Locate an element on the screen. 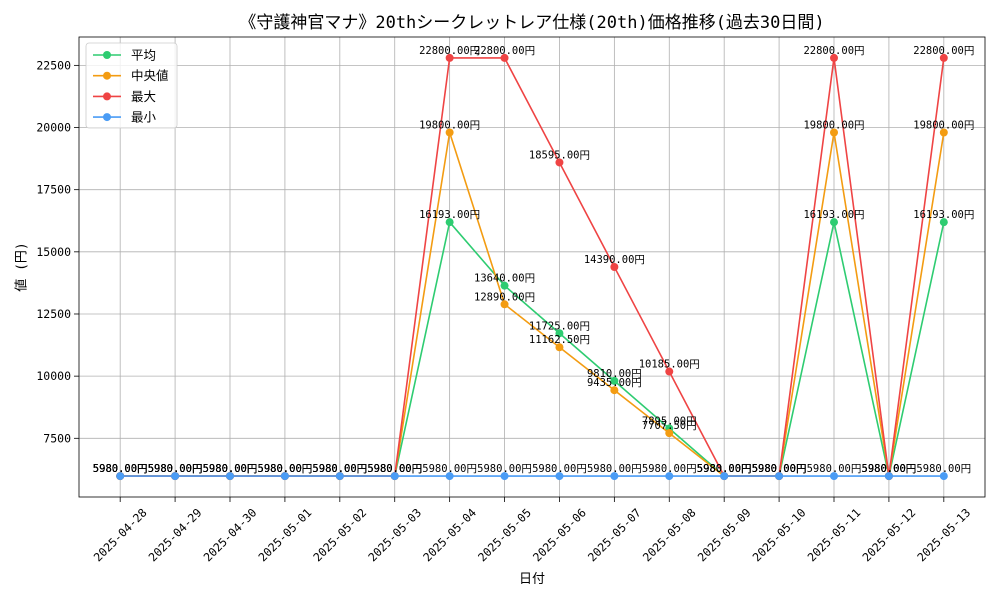 This screenshot has height=600, width=1000. minimum-data-label-2025-05-05: 5980.00円 is located at coordinates (504, 469).